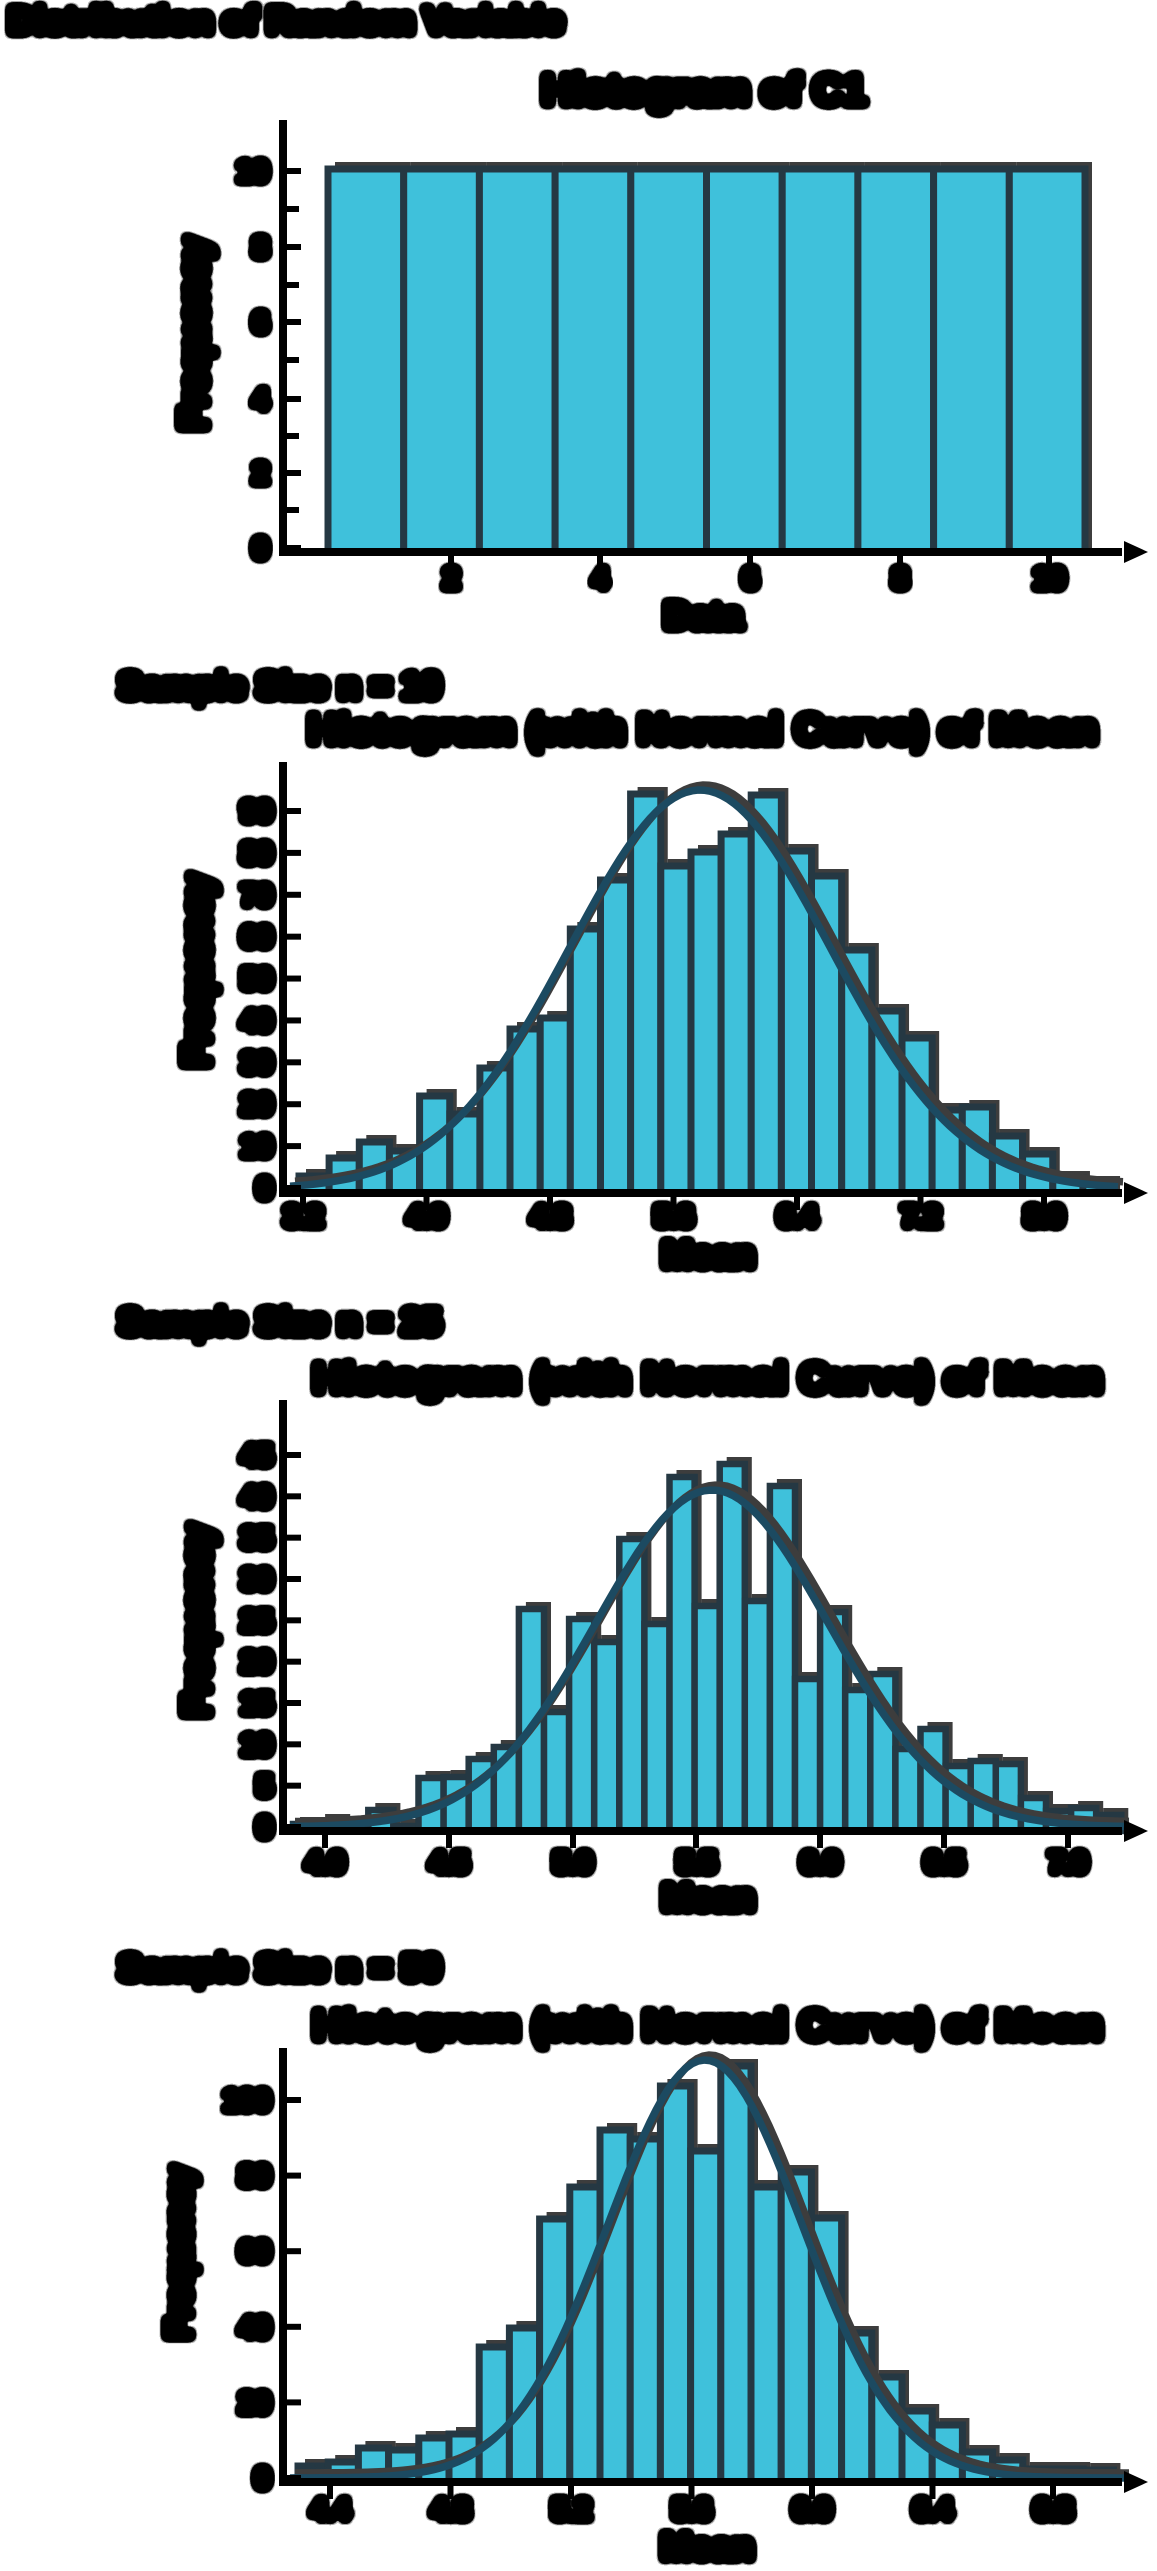  Describe the element at coordinates (256, 896) in the screenshot. I see `svg-text: 70` at that location.